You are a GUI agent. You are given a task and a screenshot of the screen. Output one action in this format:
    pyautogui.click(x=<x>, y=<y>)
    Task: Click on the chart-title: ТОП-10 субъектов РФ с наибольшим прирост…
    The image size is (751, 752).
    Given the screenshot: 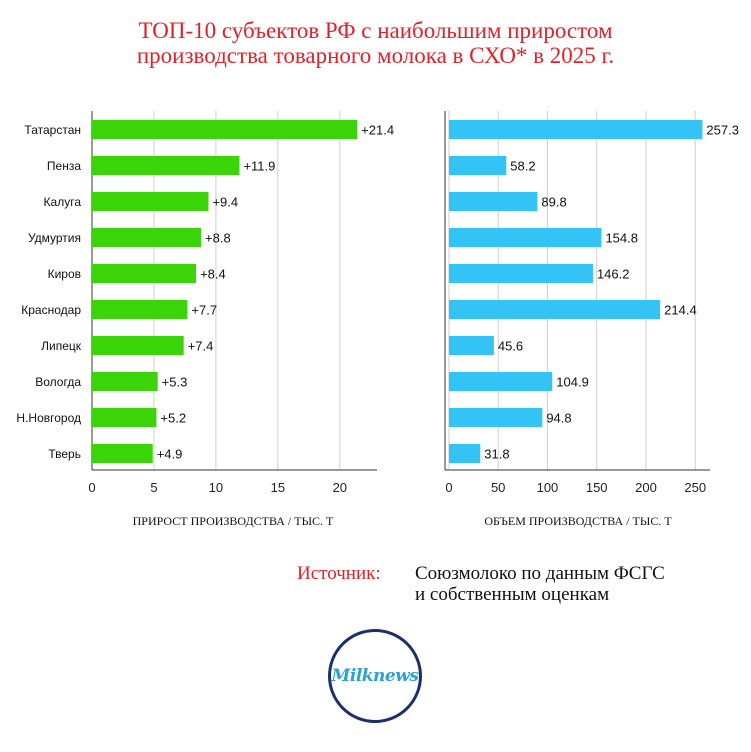 What is the action you would take?
    pyautogui.click(x=375, y=43)
    